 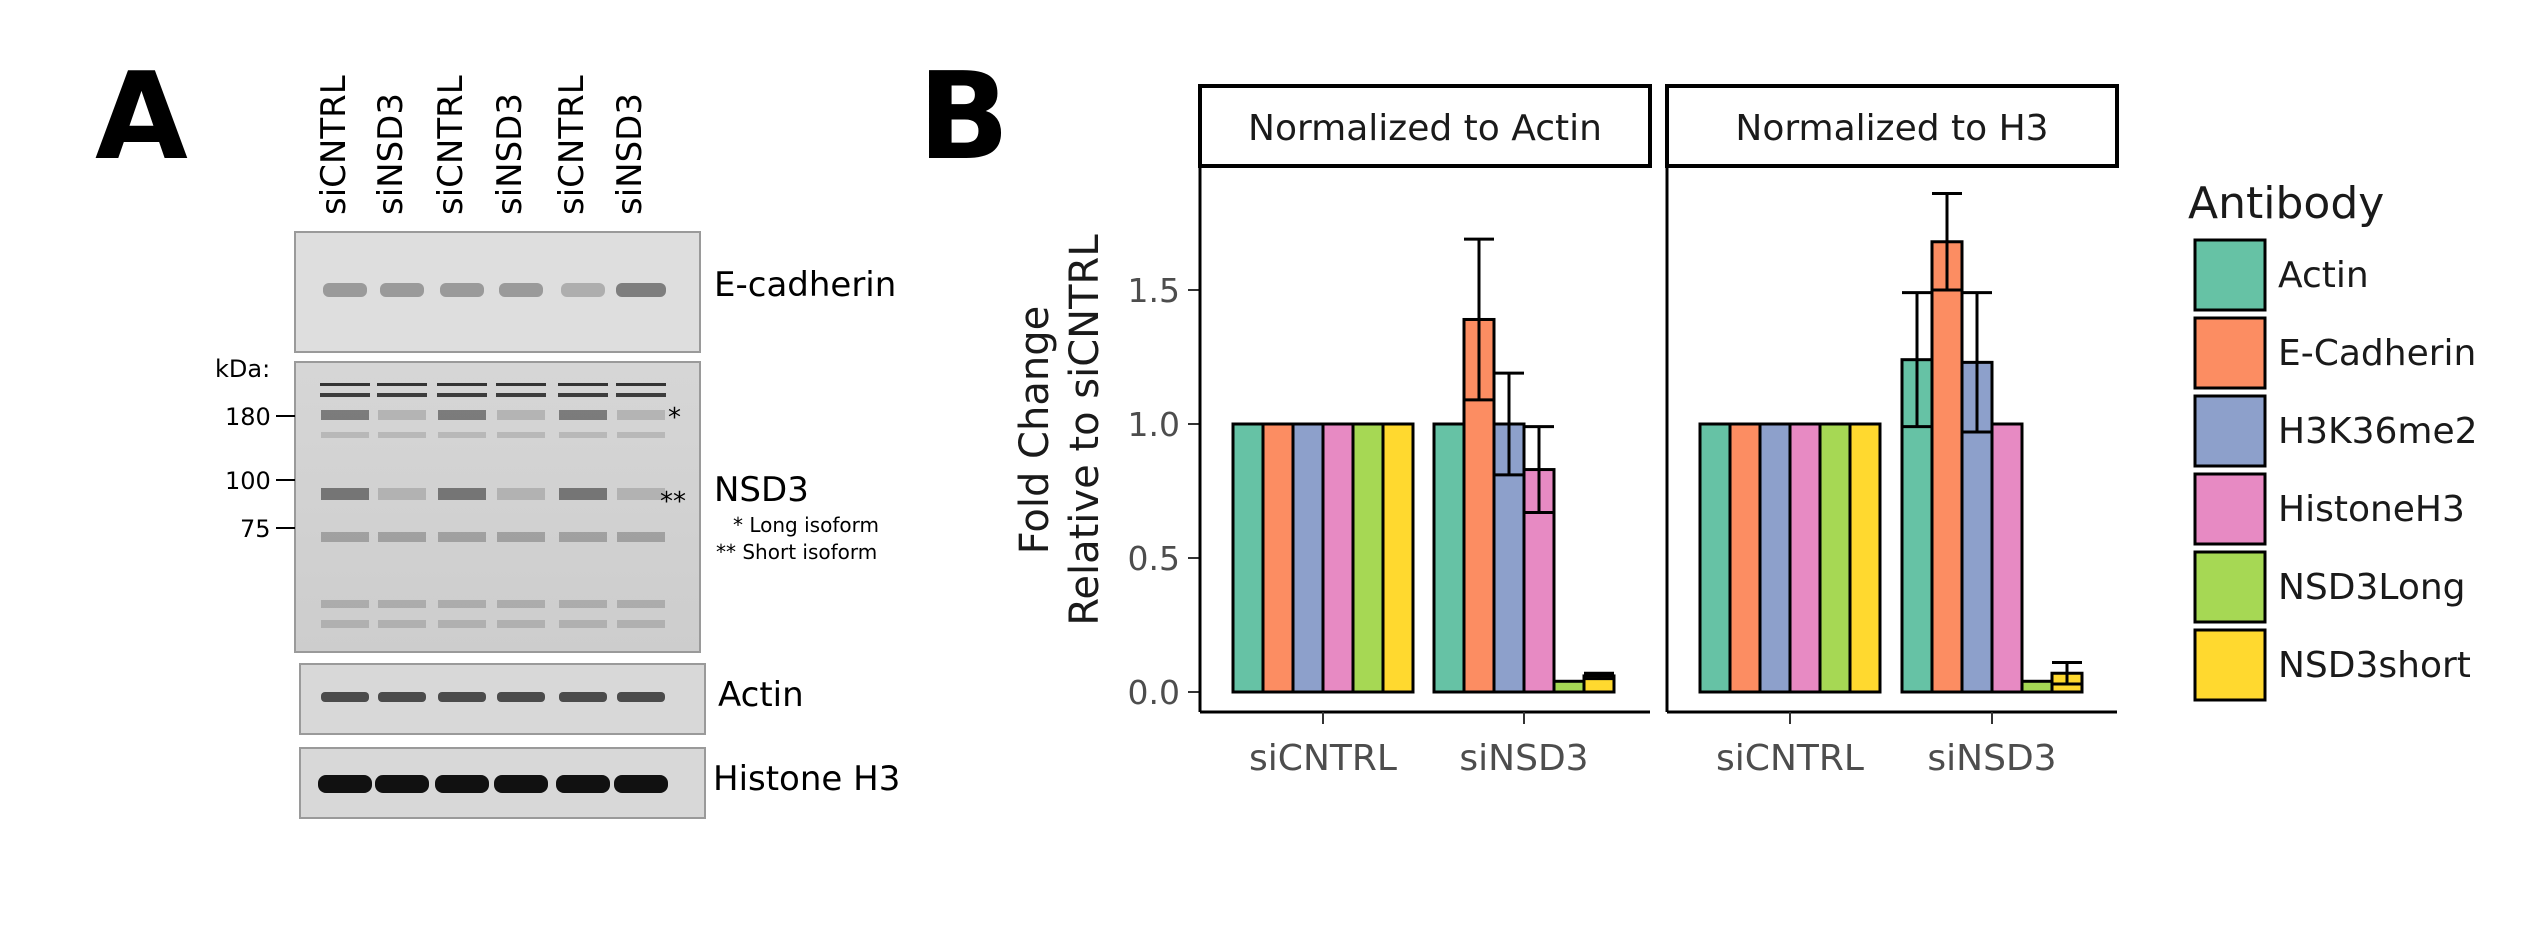 What do you see at coordinates (1060, 430) in the screenshot?
I see `y-axis-title: Fold Change Relative to siCNTRL` at bounding box center [1060, 430].